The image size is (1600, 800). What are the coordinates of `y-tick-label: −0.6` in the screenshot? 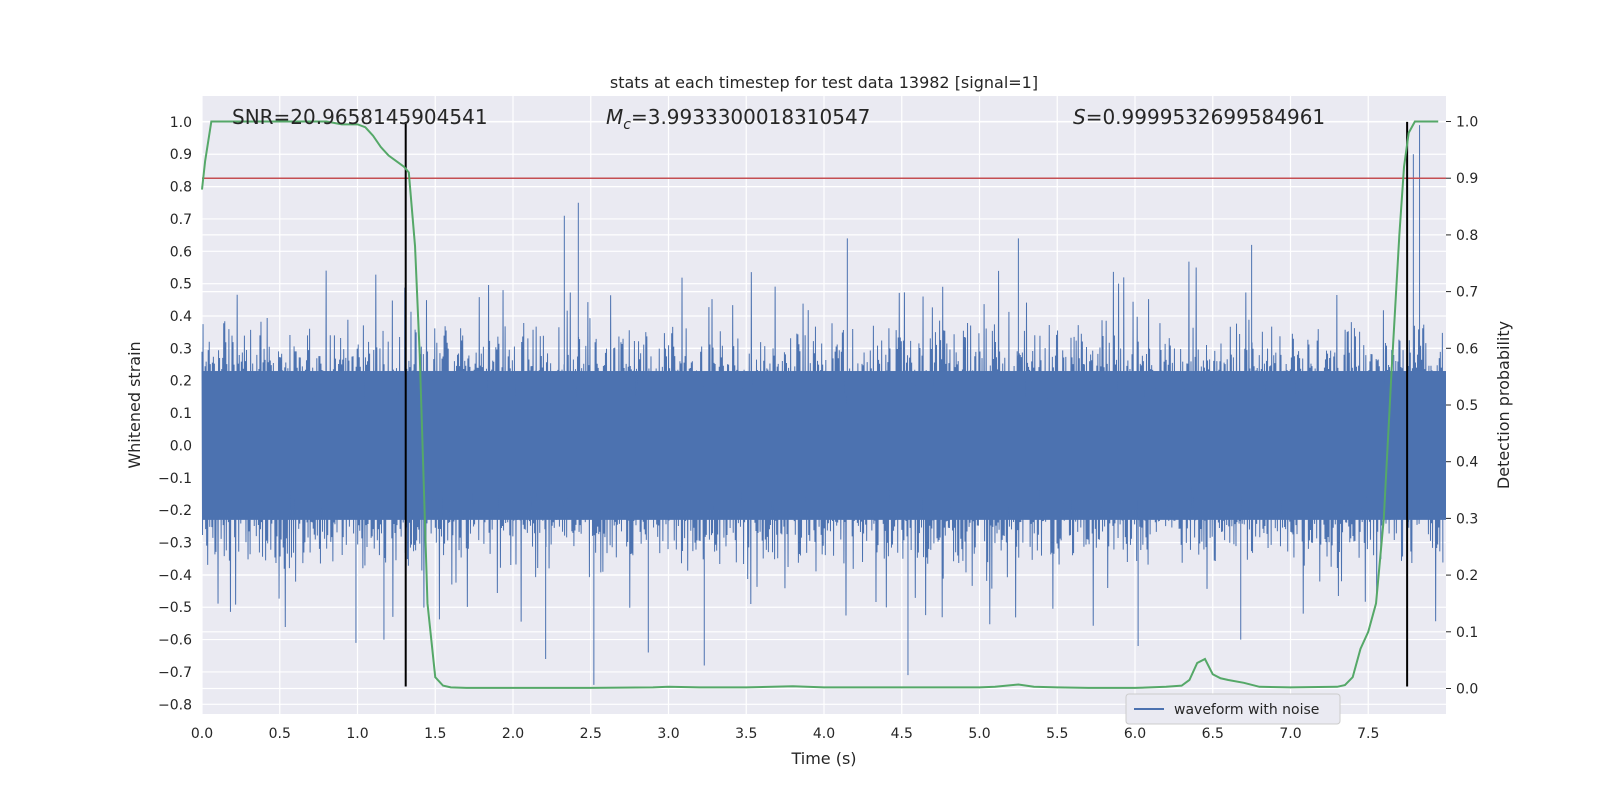 It's located at (175, 641).